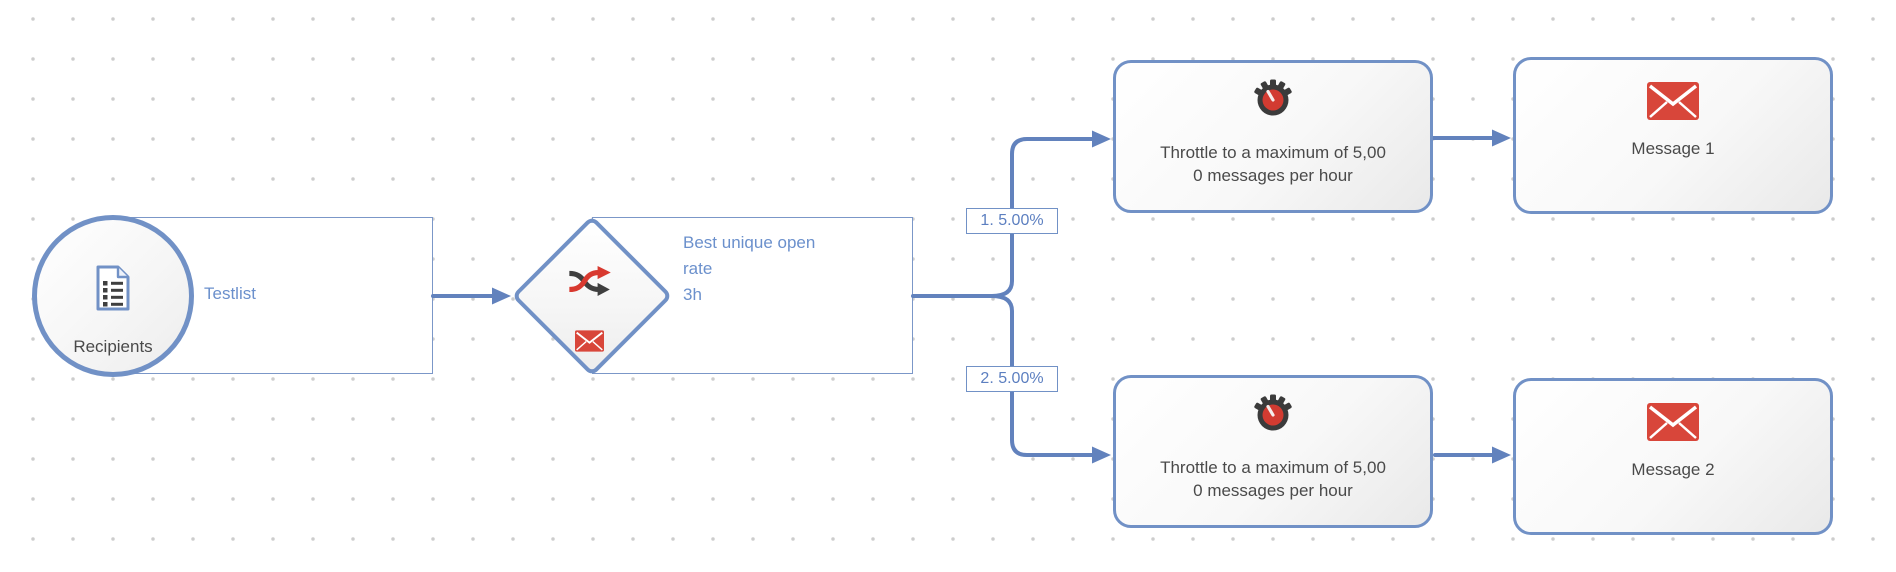 Image resolution: width=1896 pixels, height=572 pixels. Describe the element at coordinates (1673, 135) in the screenshot. I see `message-node-1: Message 1` at that location.